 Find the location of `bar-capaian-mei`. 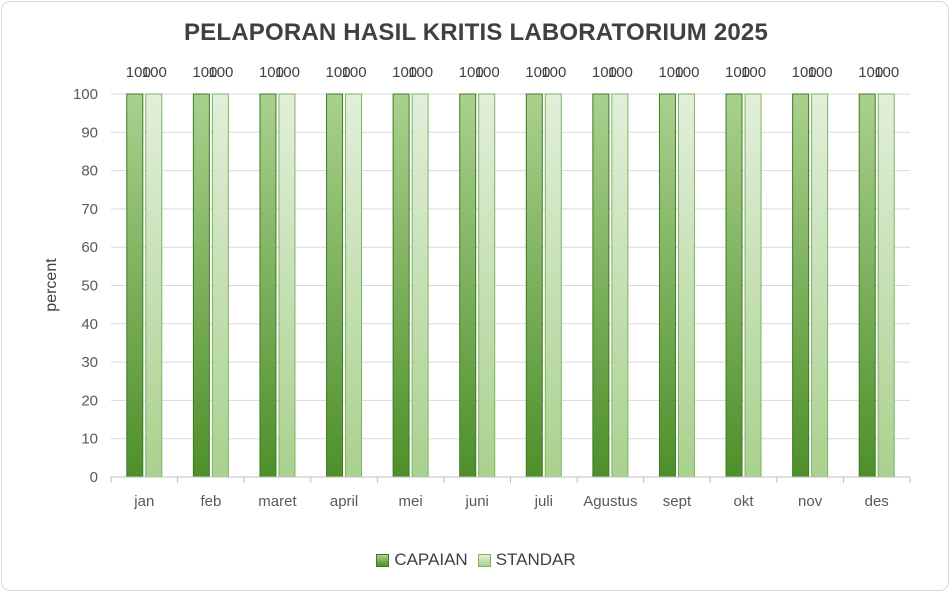

bar-capaian-mei is located at coordinates (401, 285).